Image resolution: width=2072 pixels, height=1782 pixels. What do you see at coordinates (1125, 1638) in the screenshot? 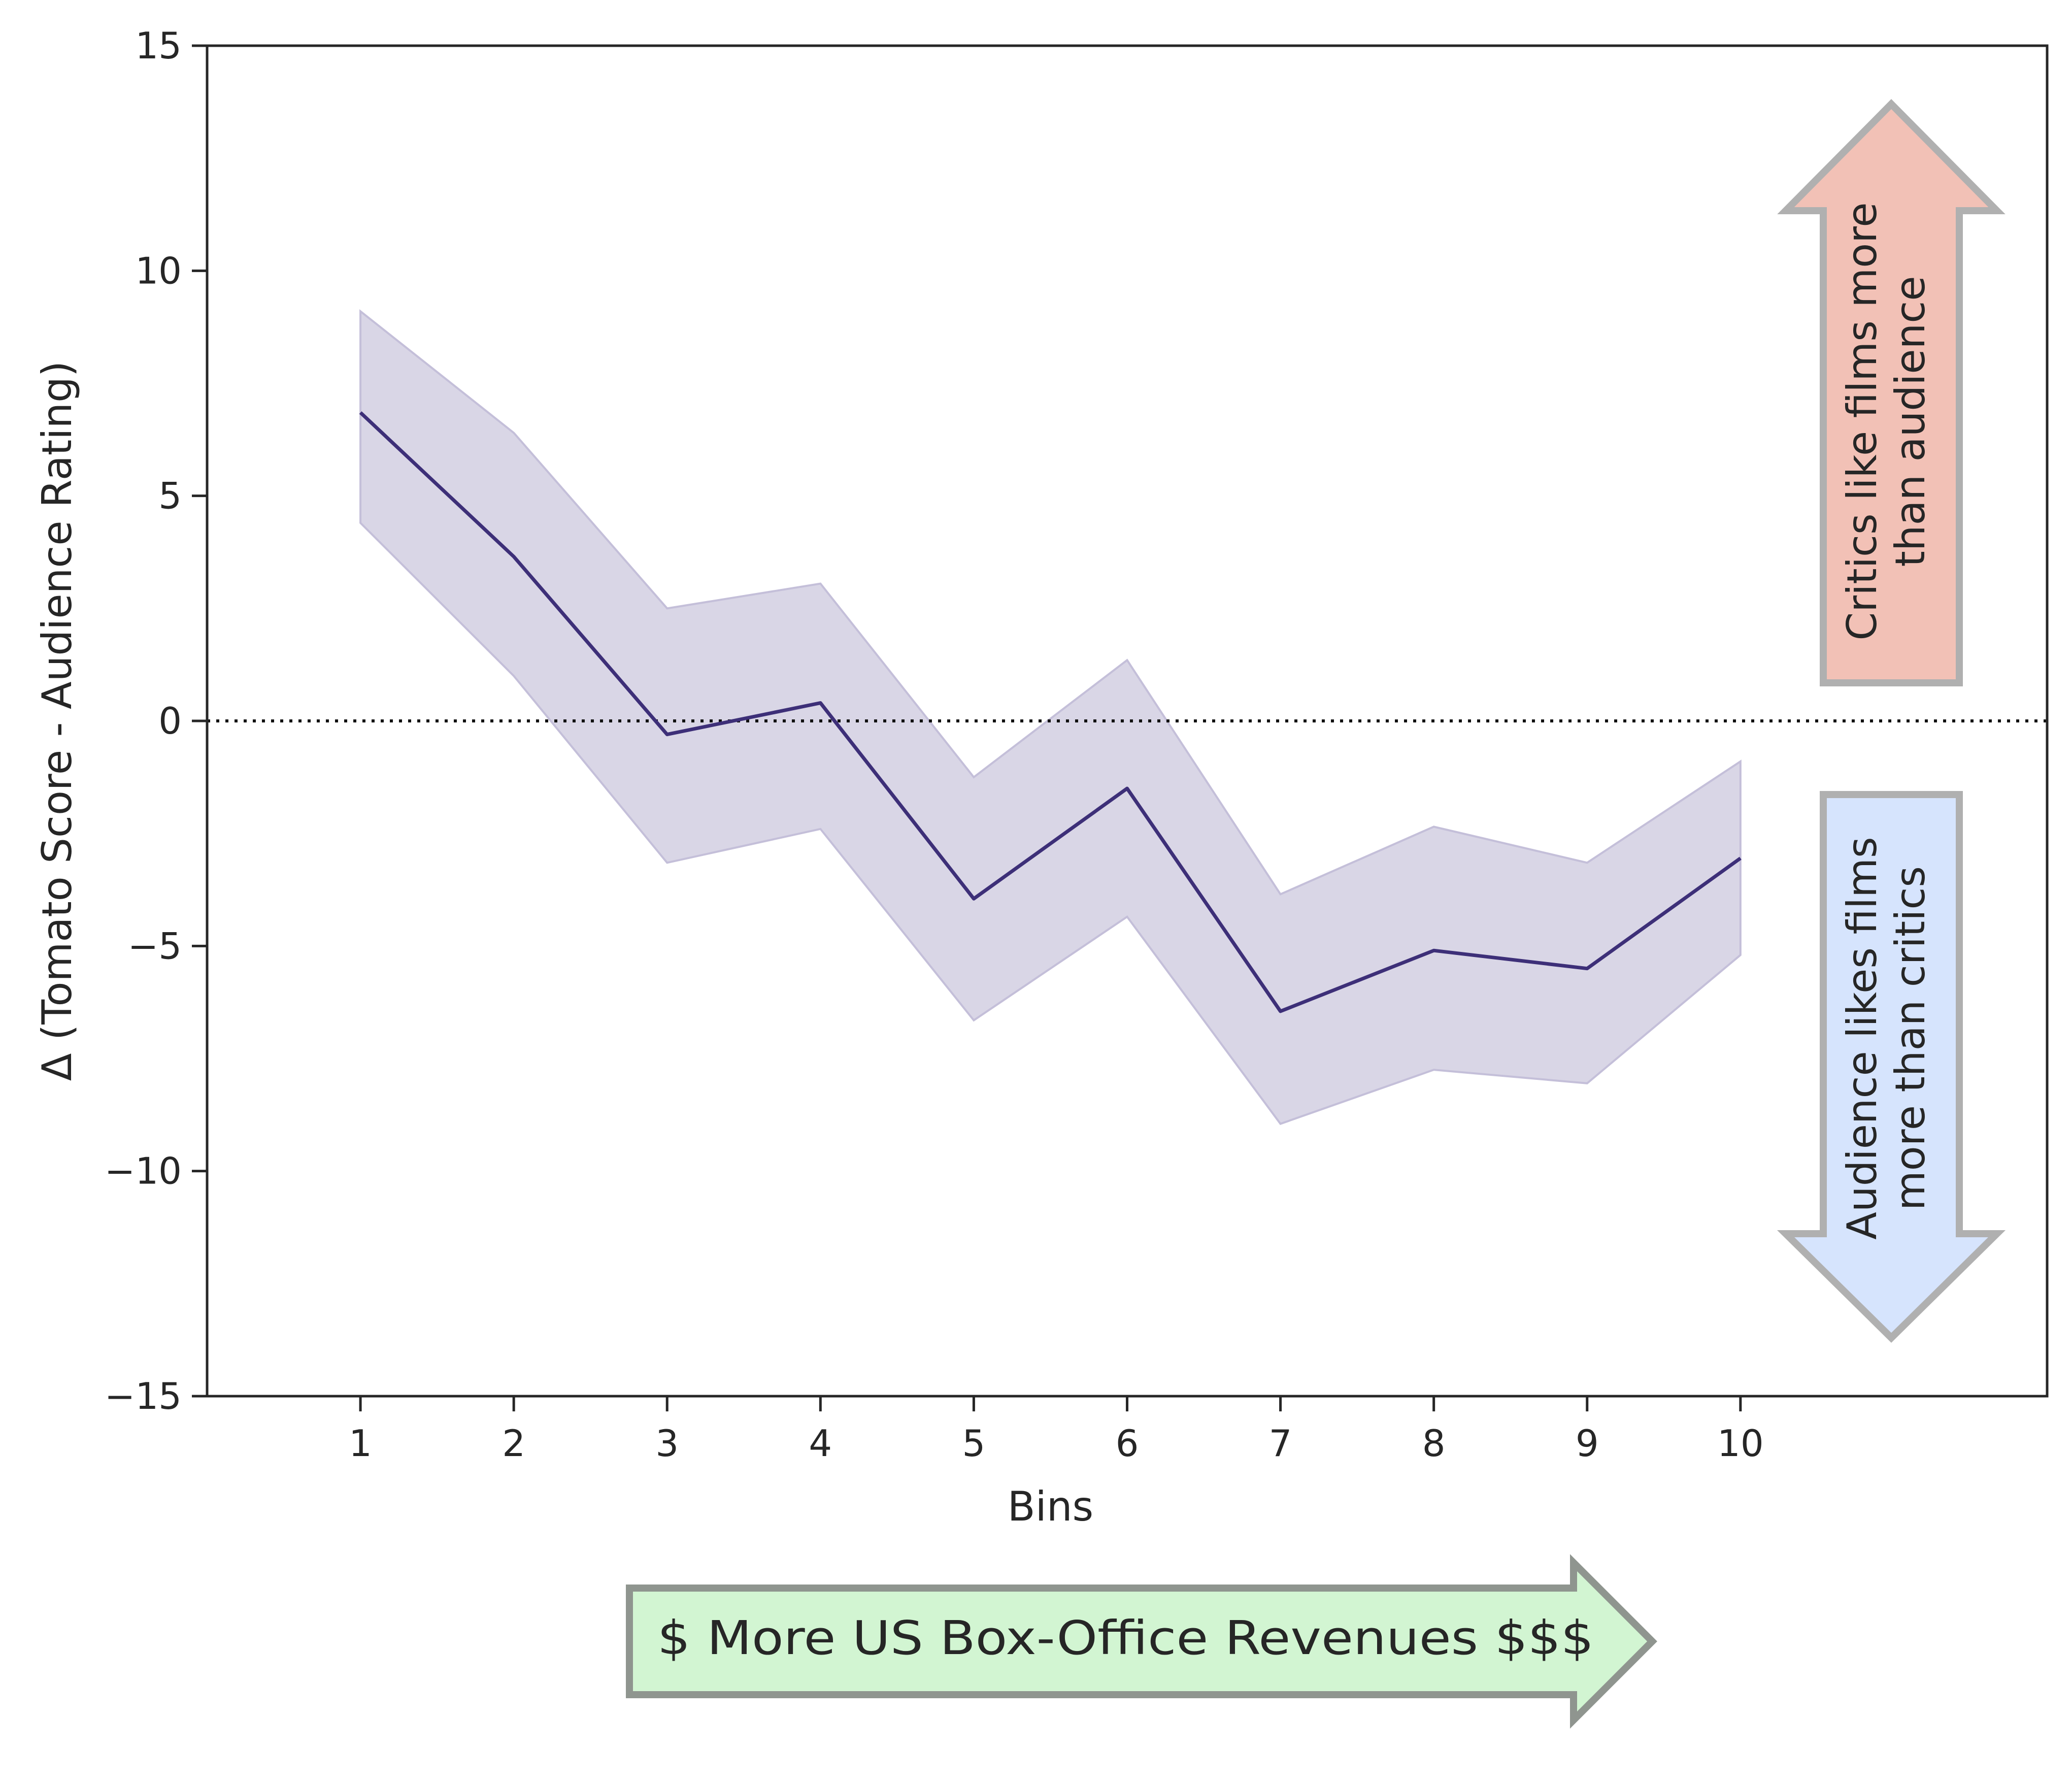
I see `revenue-annotation: $ More US Box-Office Revenues $$$` at bounding box center [1125, 1638].